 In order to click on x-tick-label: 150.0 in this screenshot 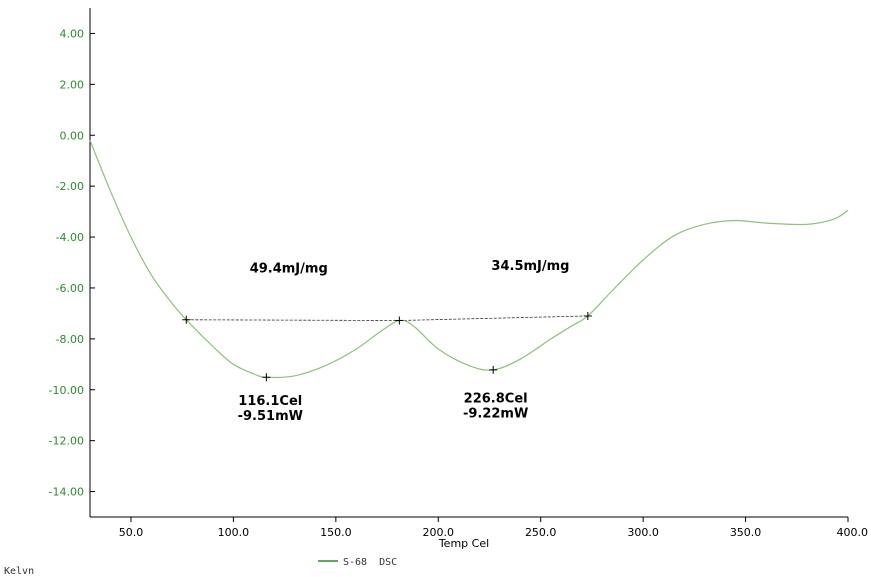, I will do `click(336, 532)`.